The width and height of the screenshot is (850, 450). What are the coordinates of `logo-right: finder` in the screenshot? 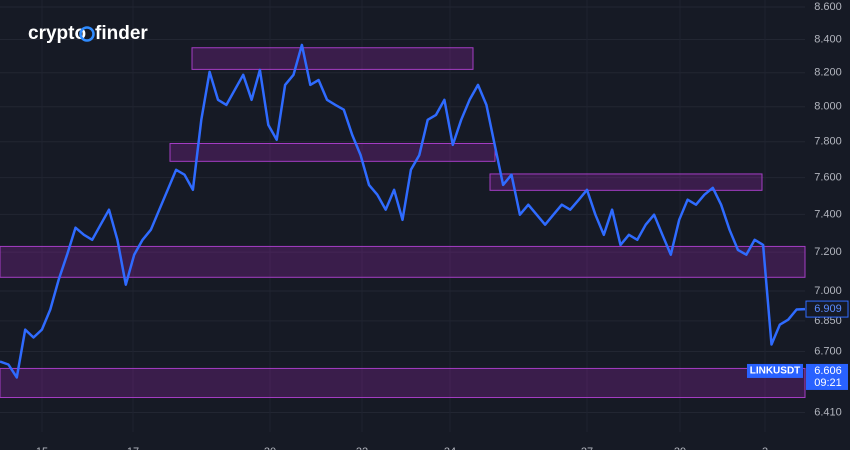 It's located at (121, 33).